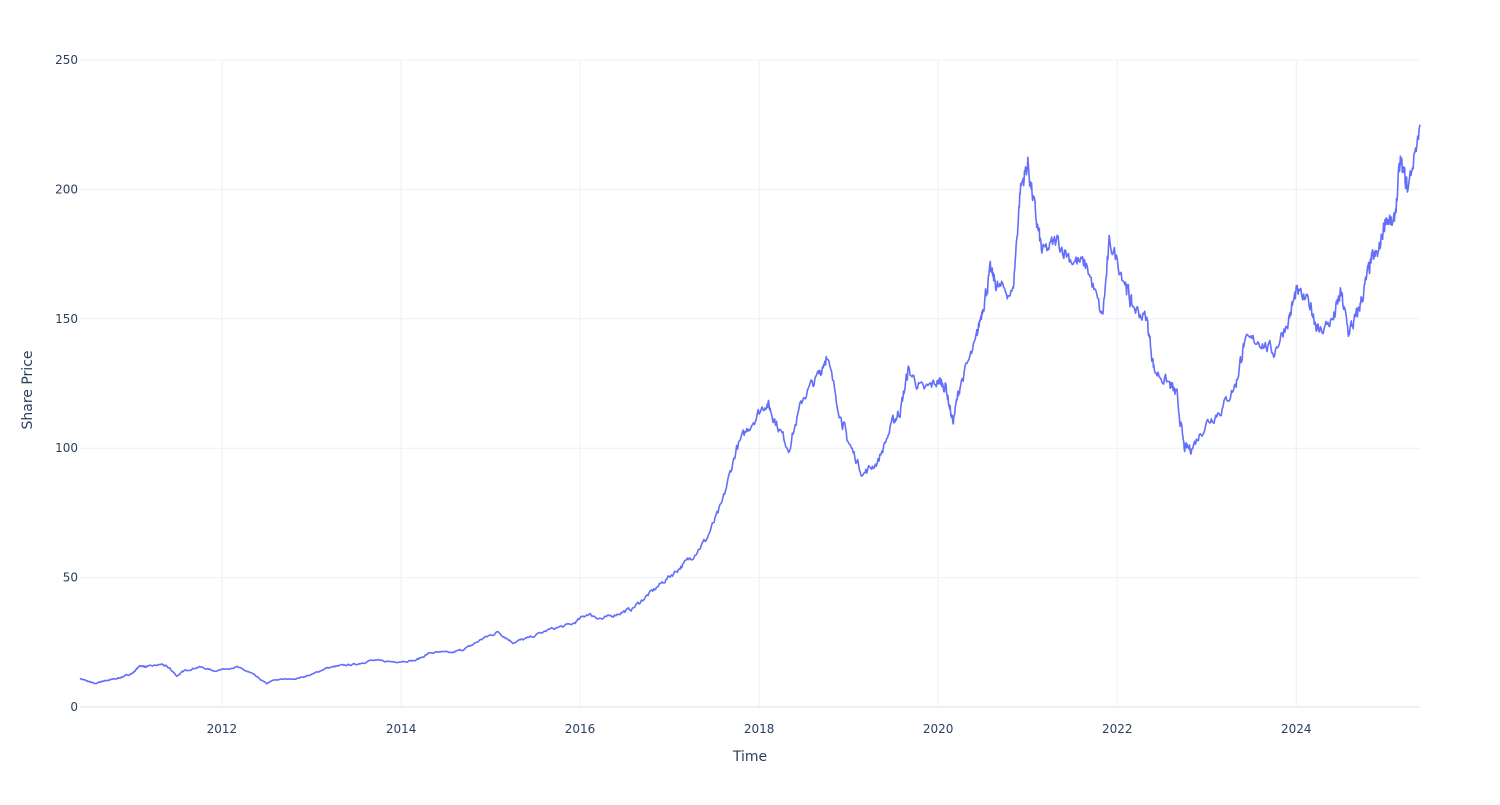  I want to click on y-tick-labels: 0 50 100 150 200 250, so click(66, 383).